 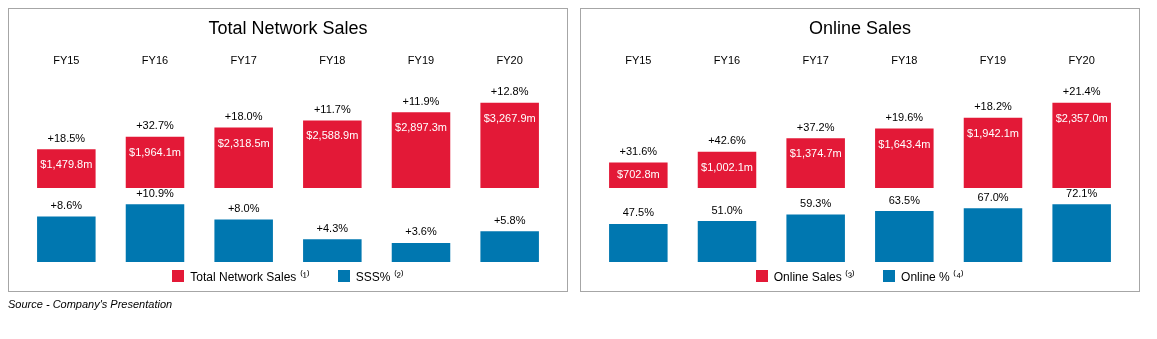 What do you see at coordinates (421, 100) in the screenshot?
I see `annotation: +11.9%` at bounding box center [421, 100].